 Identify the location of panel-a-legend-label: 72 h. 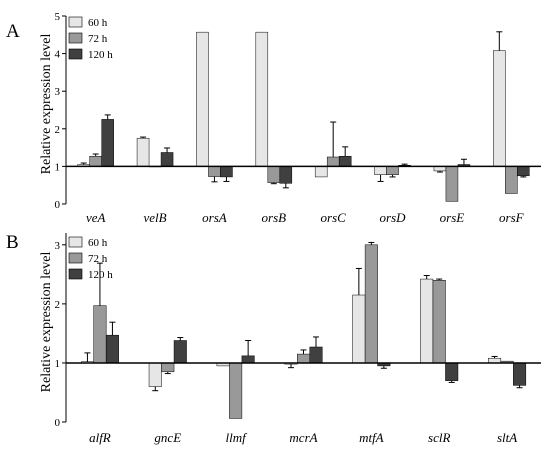
(98, 39).